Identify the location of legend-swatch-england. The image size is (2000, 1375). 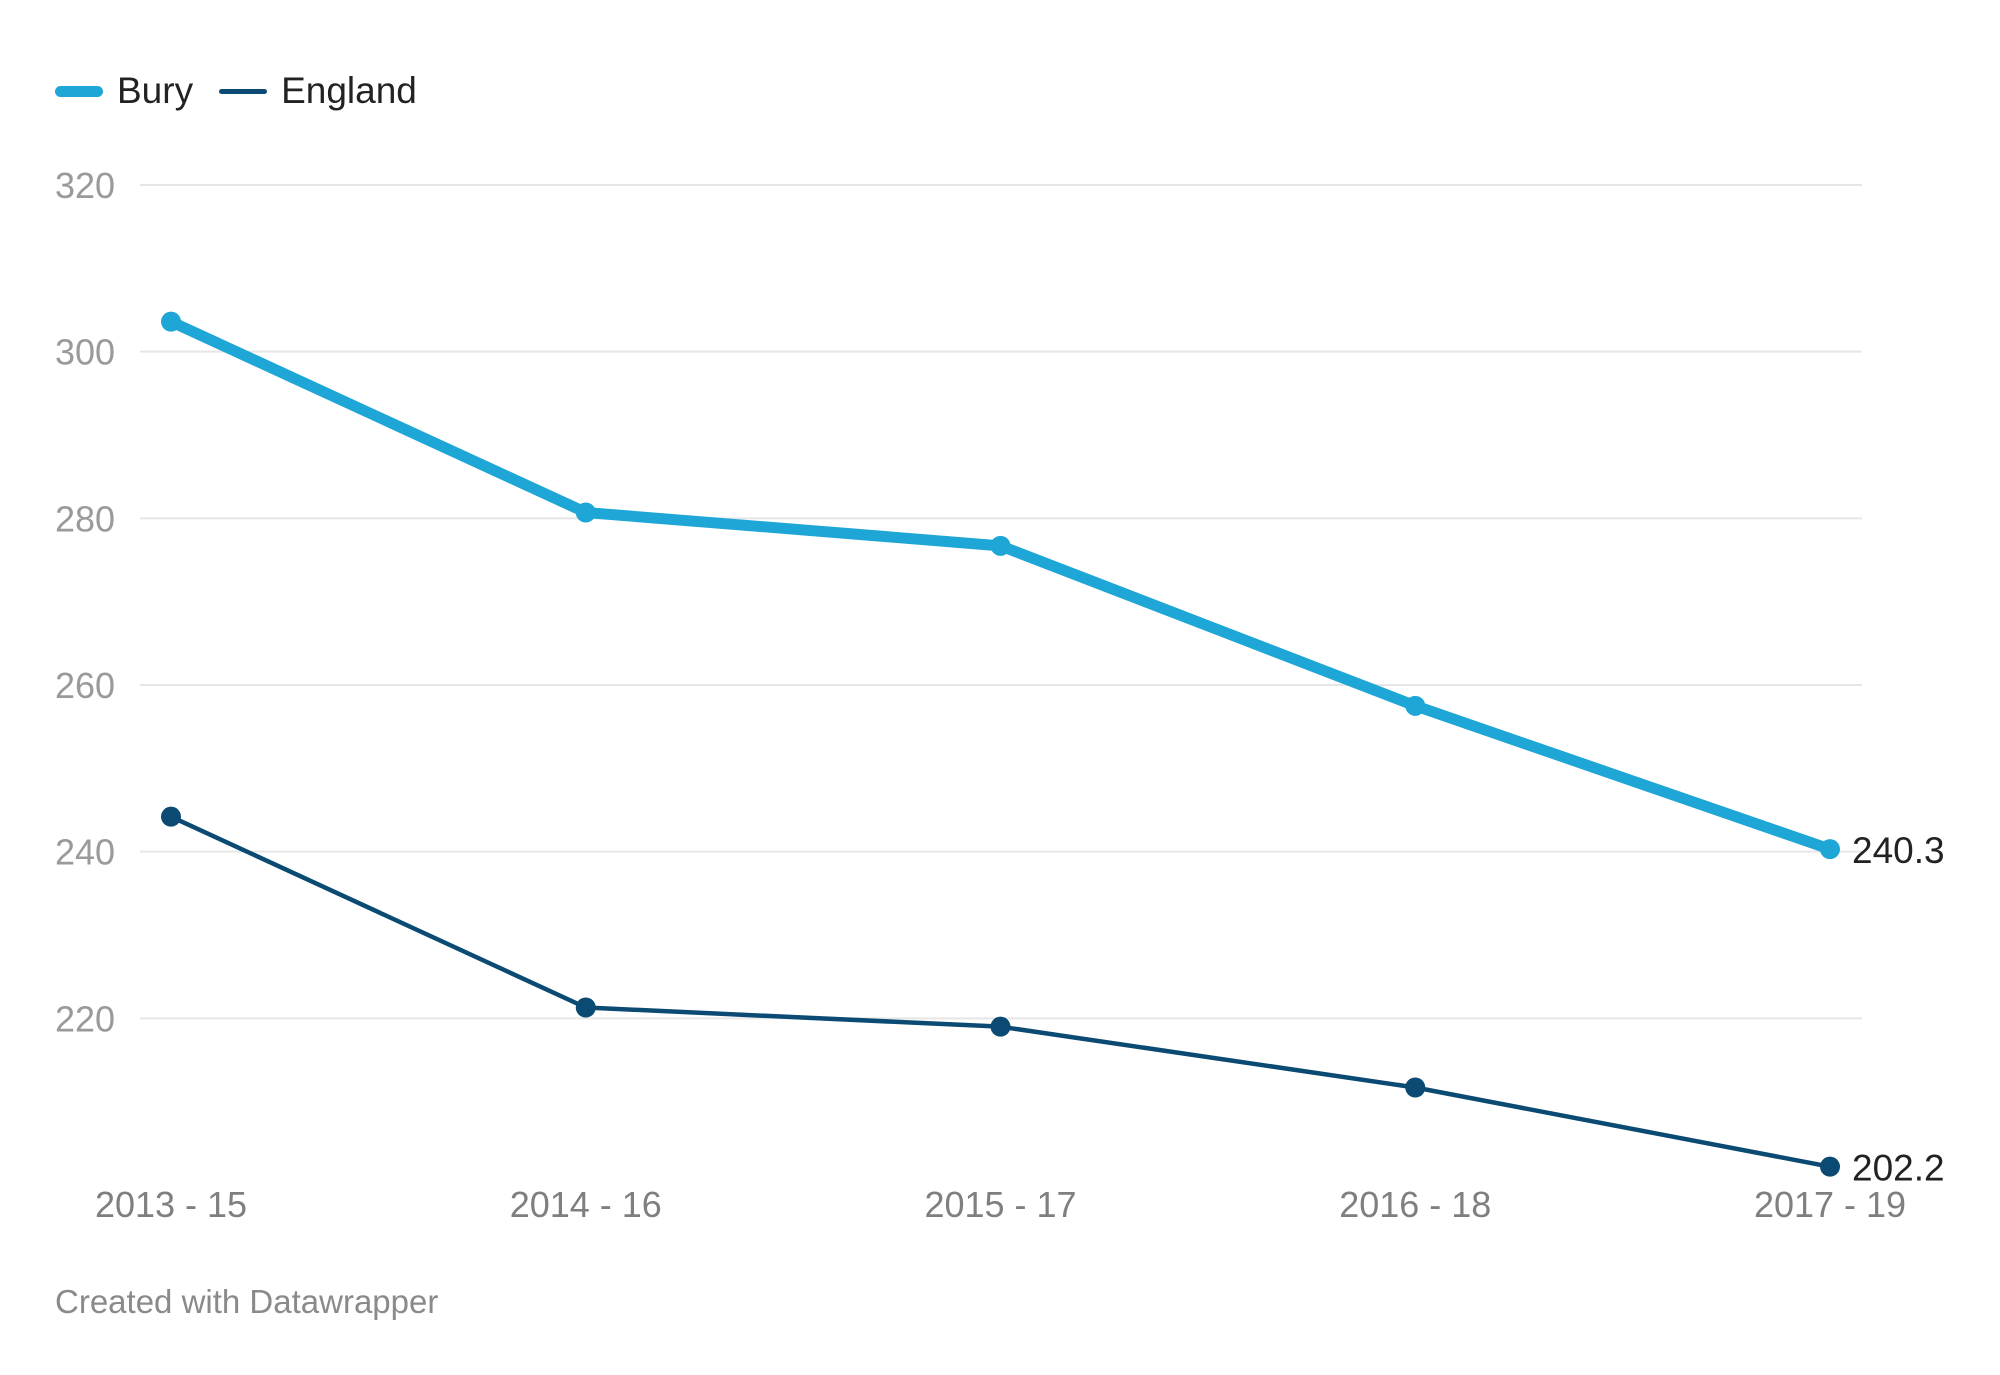
(243, 91).